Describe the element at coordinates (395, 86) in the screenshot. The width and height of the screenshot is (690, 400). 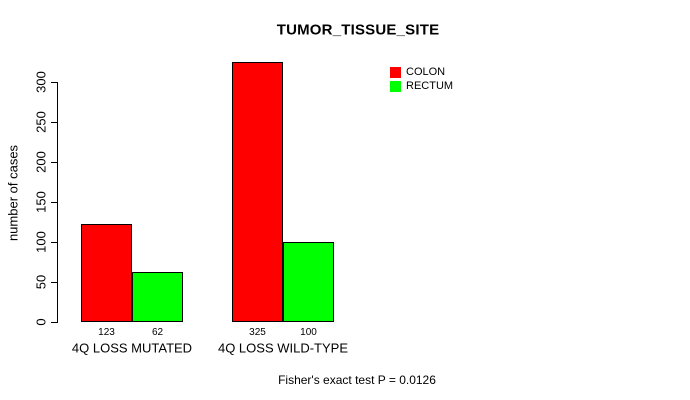
I see `legend-swatch-rectum` at that location.